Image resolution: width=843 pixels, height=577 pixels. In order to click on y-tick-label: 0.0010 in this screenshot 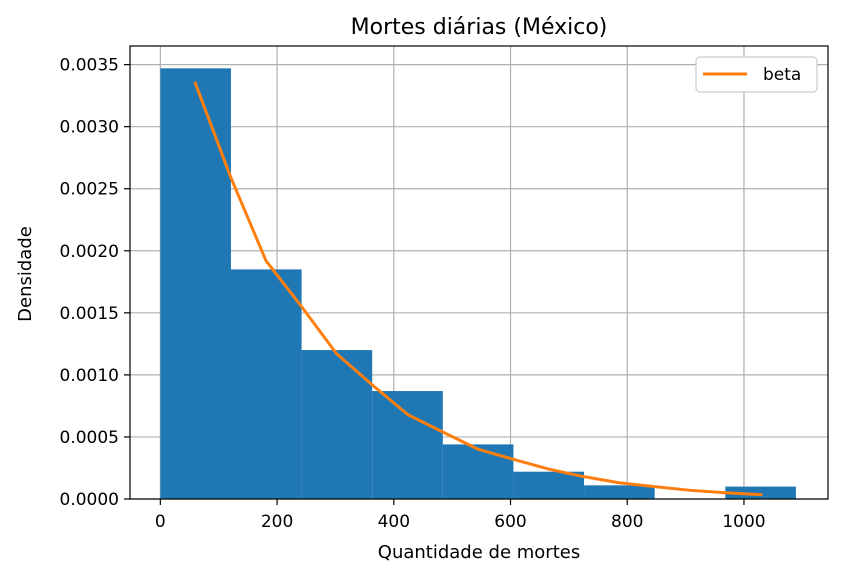, I will do `click(89, 376)`.